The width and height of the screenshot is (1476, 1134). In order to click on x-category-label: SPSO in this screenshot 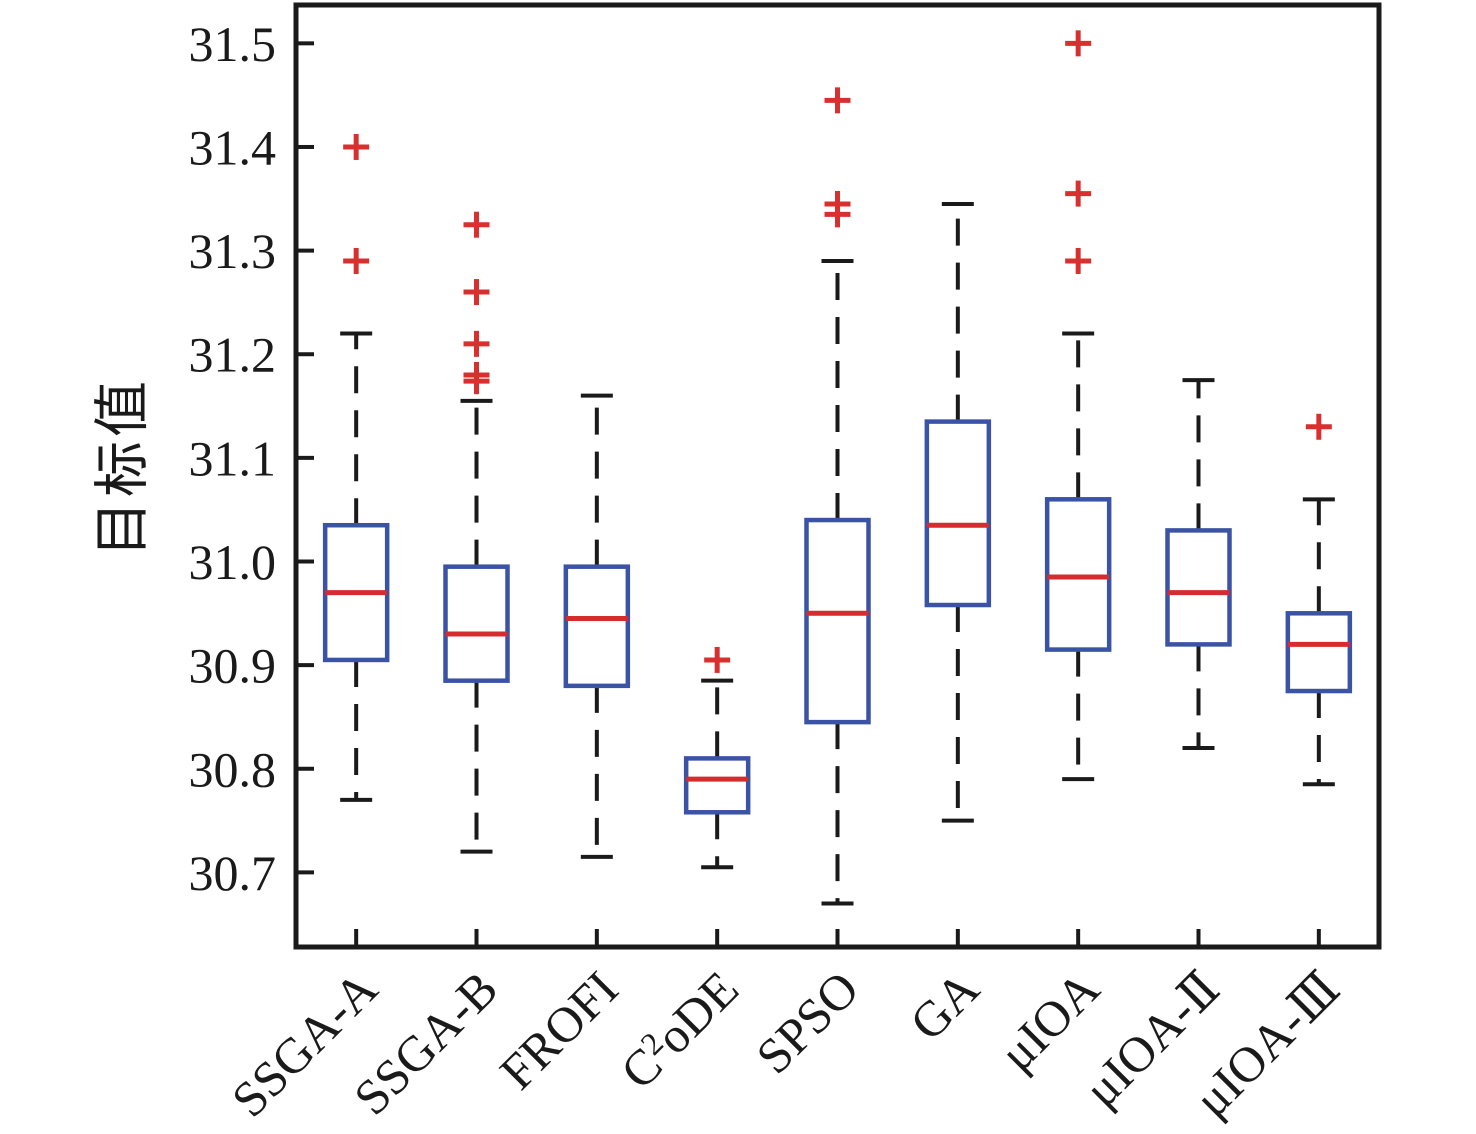, I will do `click(807, 1022)`.